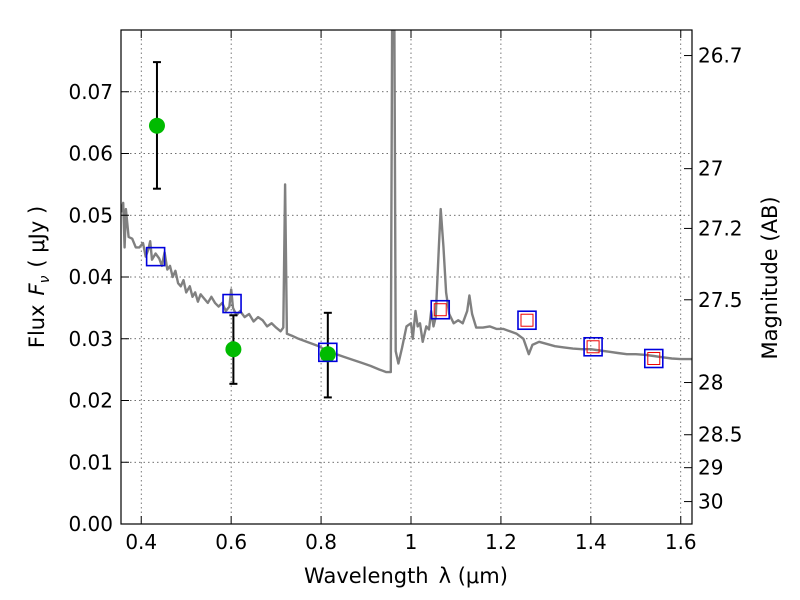  I want to click on y-tick-label: 0.00, so click(90, 524).